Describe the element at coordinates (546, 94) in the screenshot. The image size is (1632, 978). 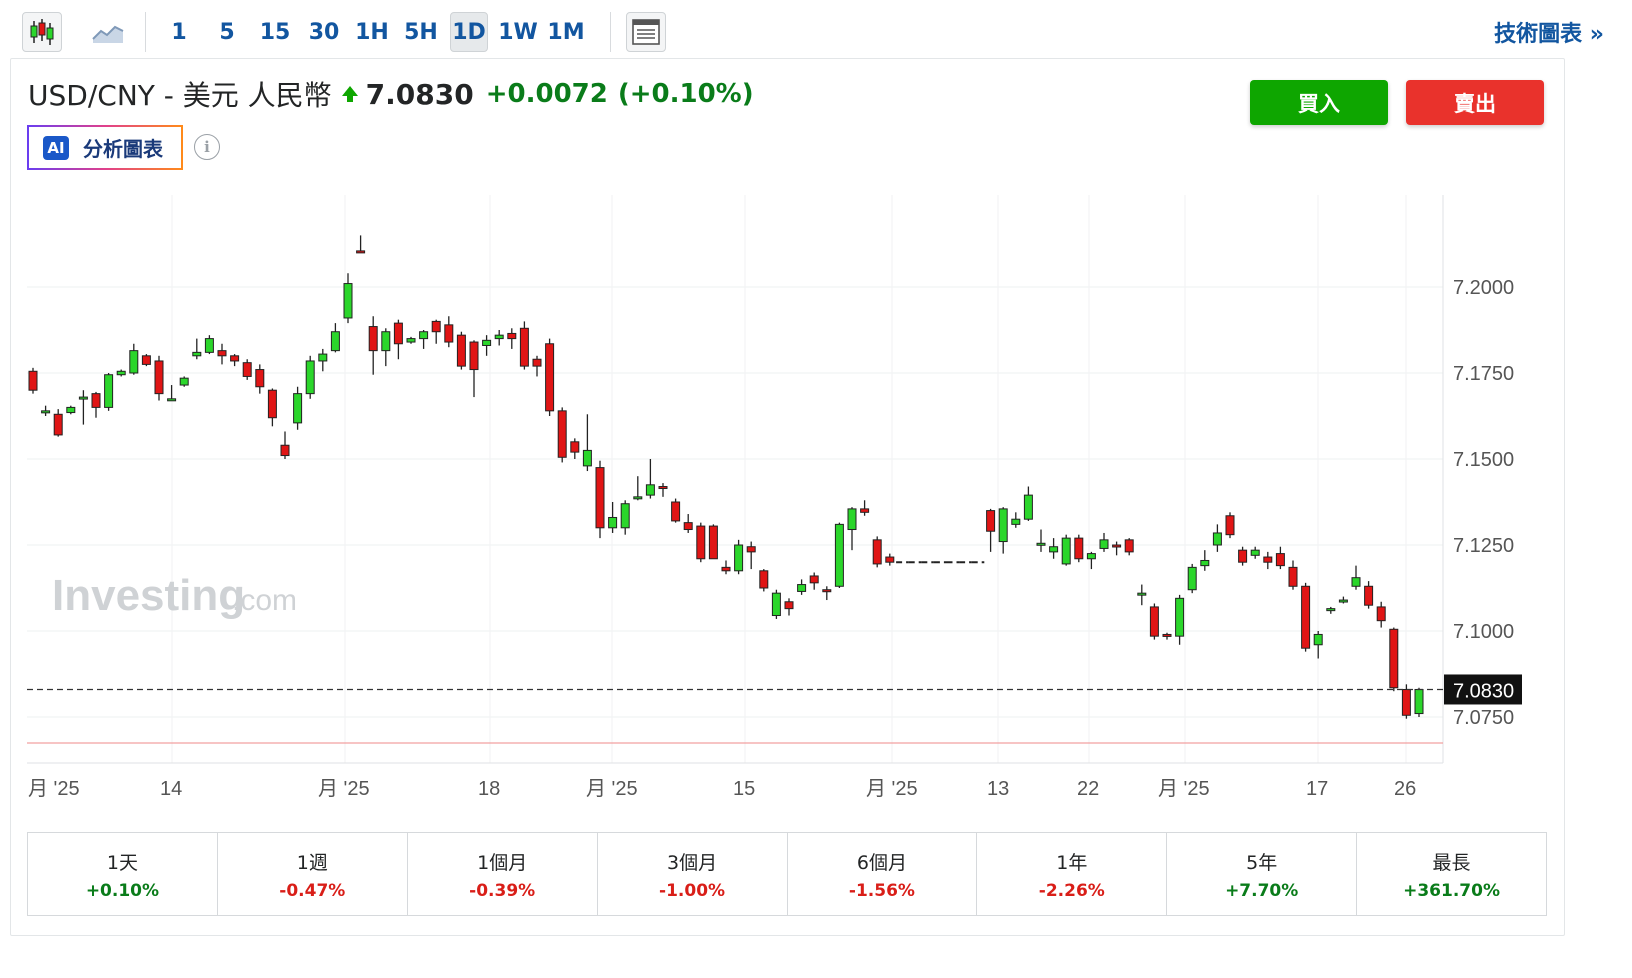
I see `price-change: +0.0072` at that location.